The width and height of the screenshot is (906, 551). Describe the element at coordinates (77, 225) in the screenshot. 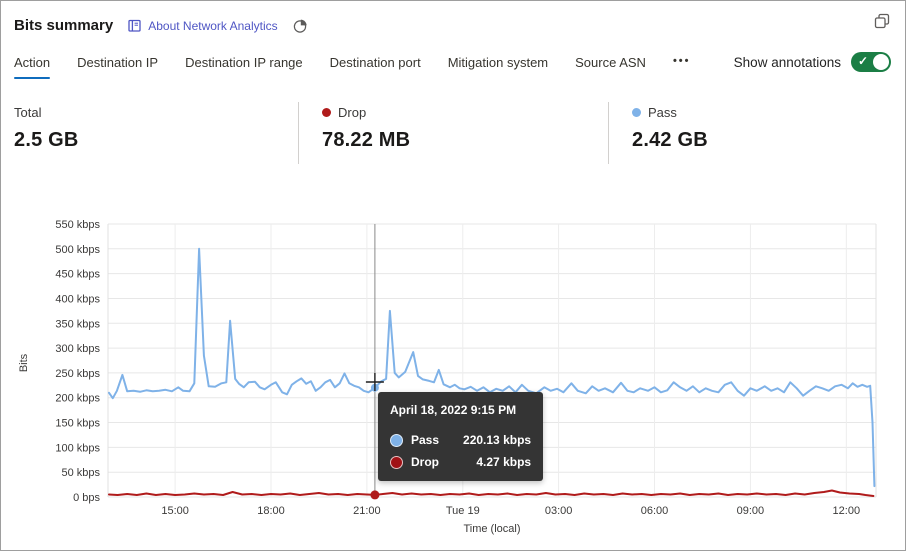

I see `y-tick-label: 550 kbps` at that location.